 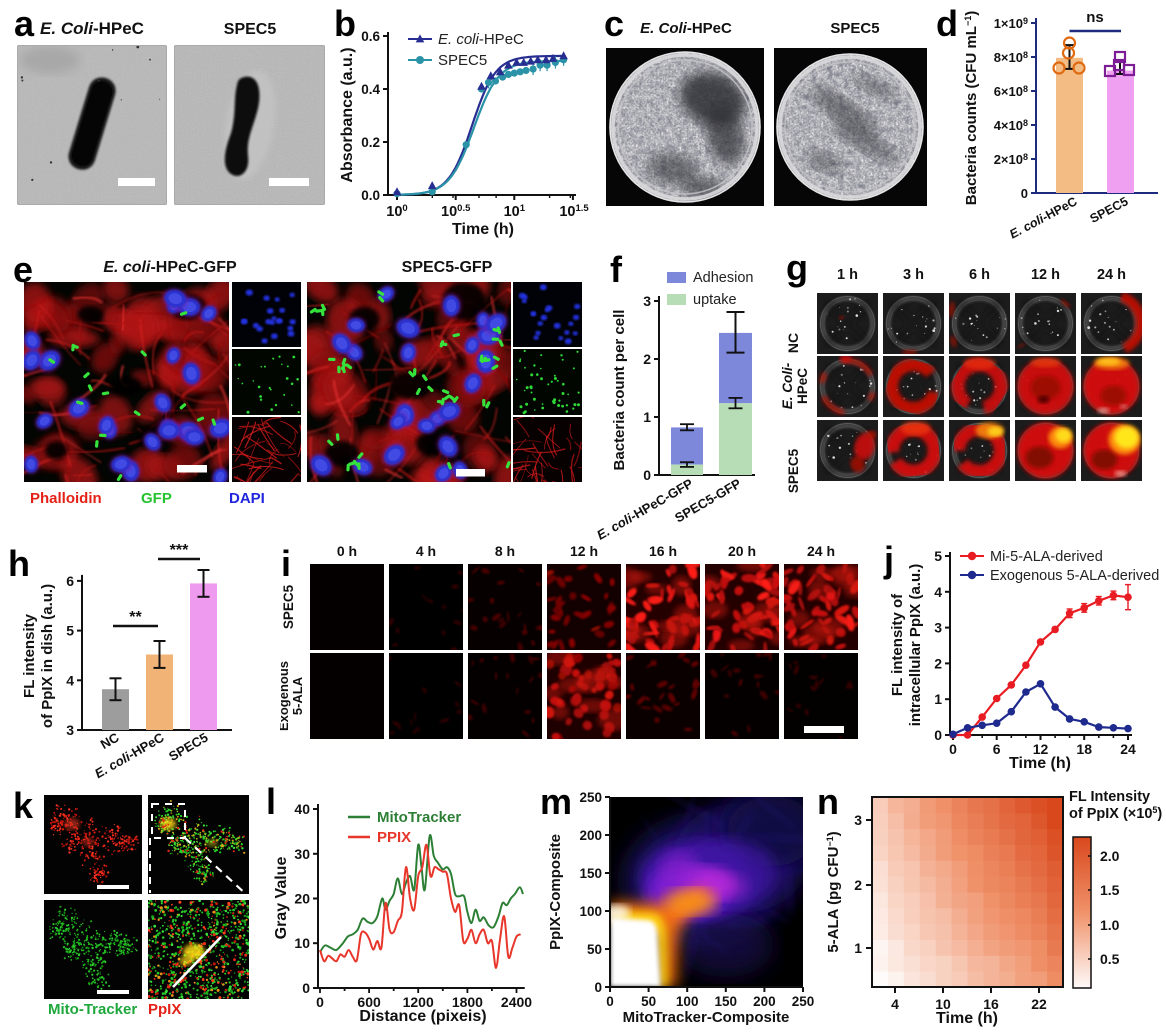 I want to click on svg-text: 101.5, so click(x=574, y=211).